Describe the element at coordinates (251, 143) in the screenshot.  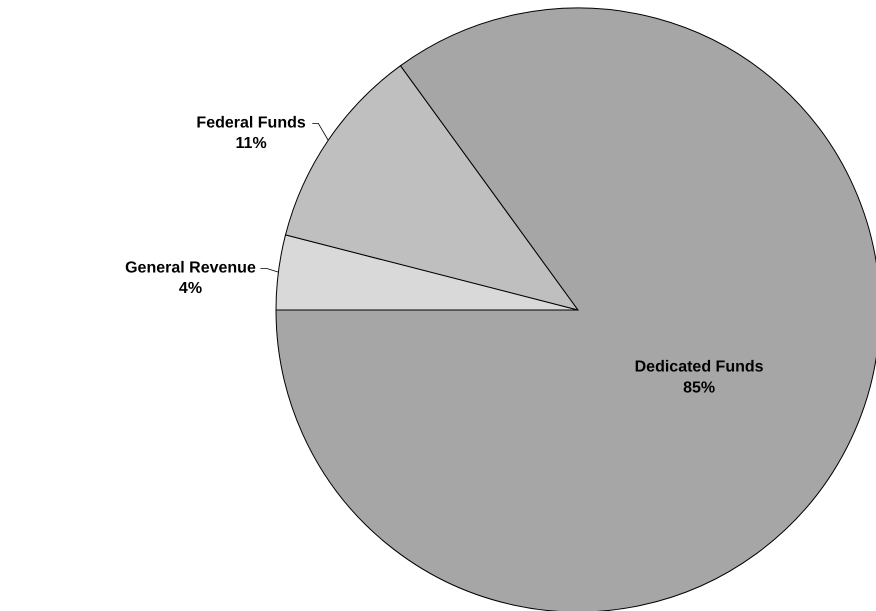
I see `data-label: 11%` at that location.